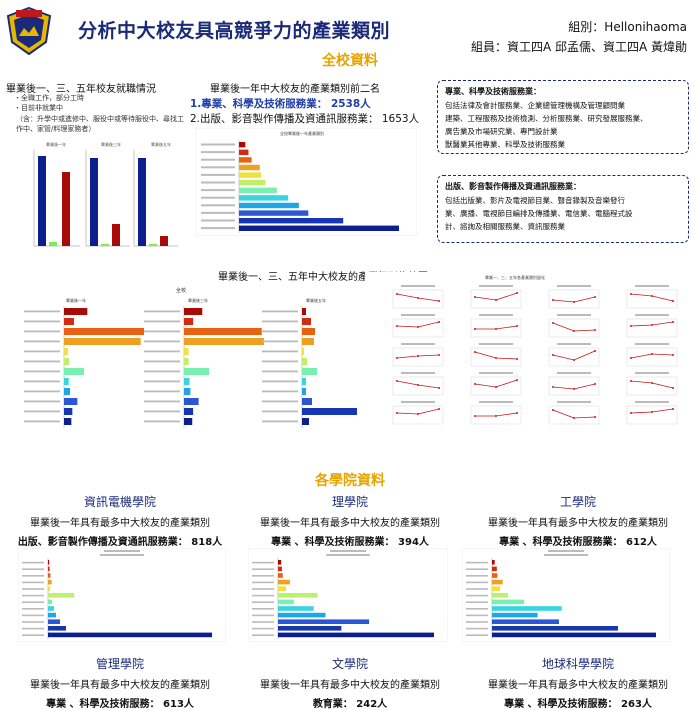 This screenshot has height=710, width=695. I want to click on section-title-school: 全校資料, so click(350, 61).